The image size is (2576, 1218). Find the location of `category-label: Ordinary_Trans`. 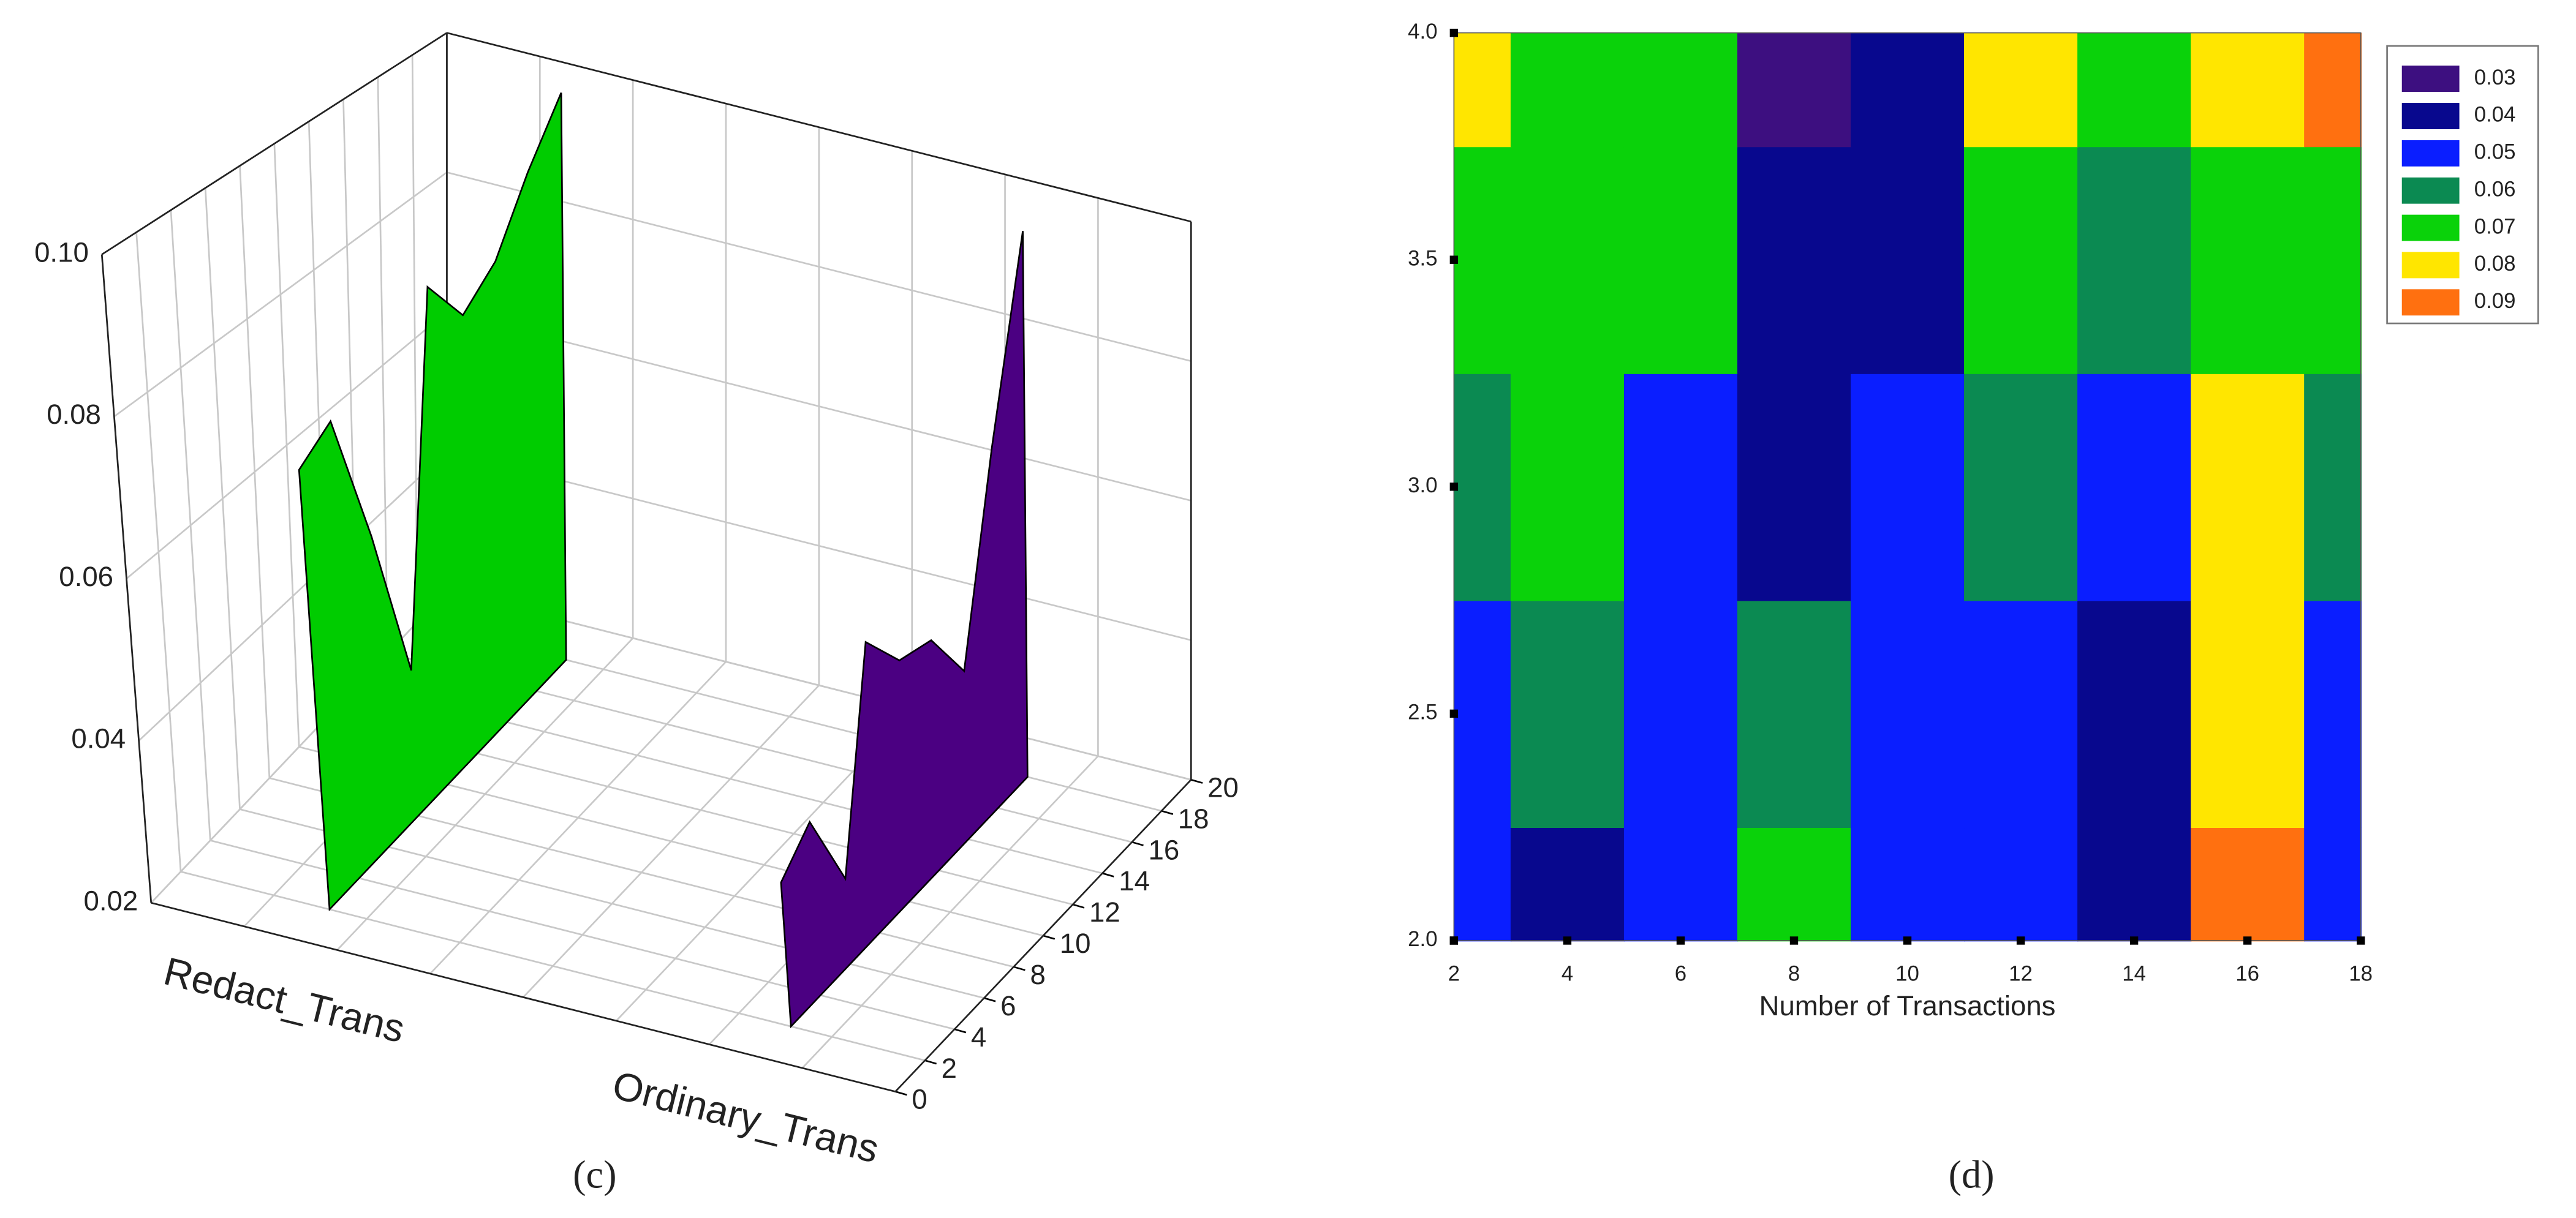

category-label: Ordinary_Trans is located at coordinates (745, 1116).